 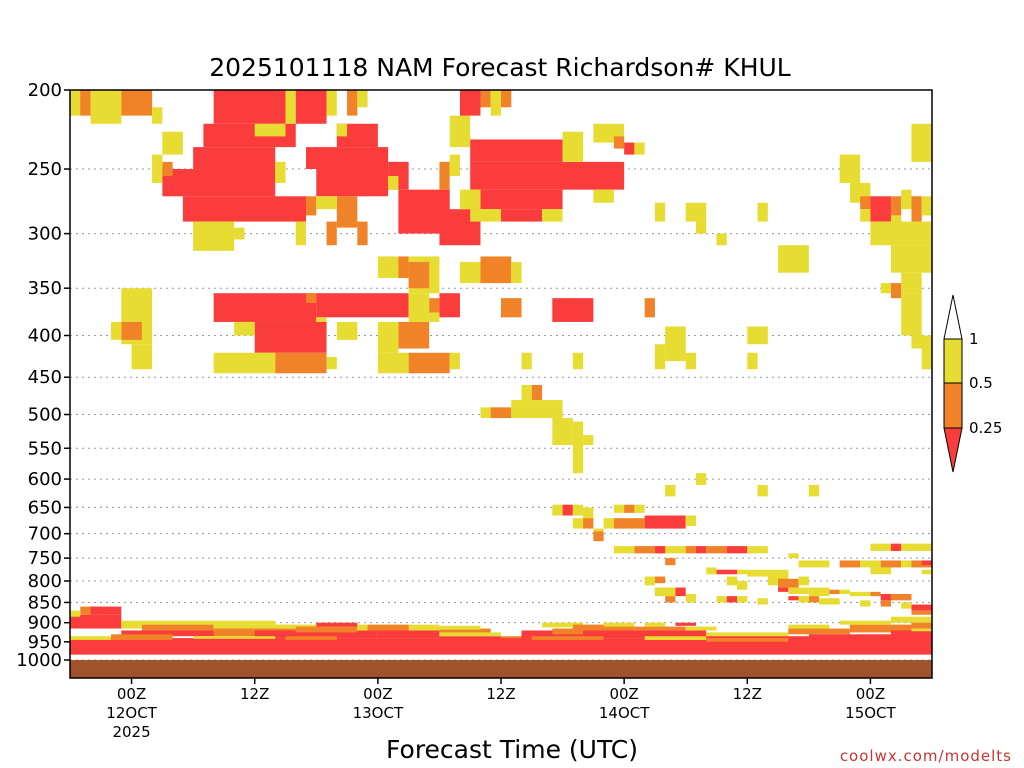 I want to click on legend-swatch-0.5-1, so click(x=953, y=361).